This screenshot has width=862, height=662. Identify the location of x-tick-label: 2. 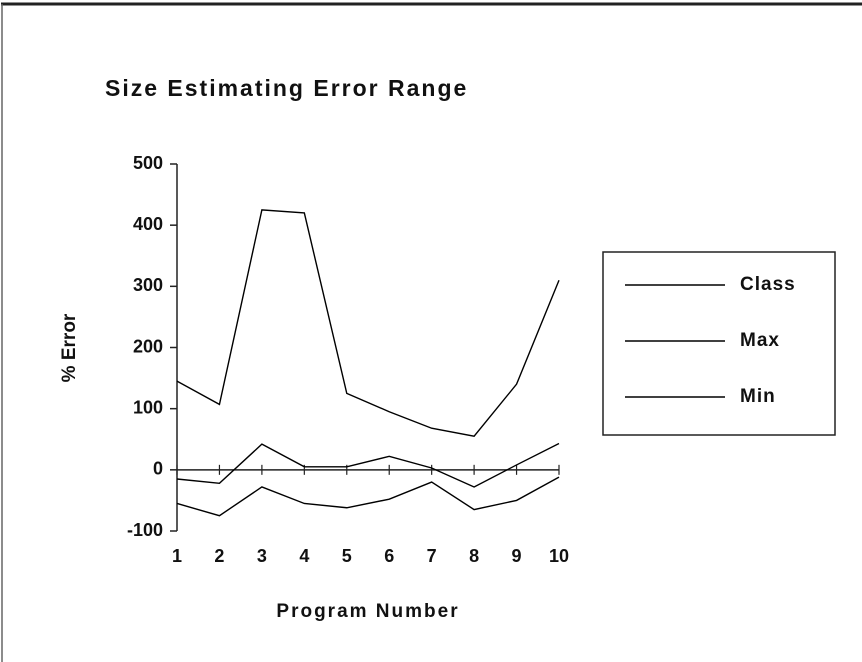
(219, 556).